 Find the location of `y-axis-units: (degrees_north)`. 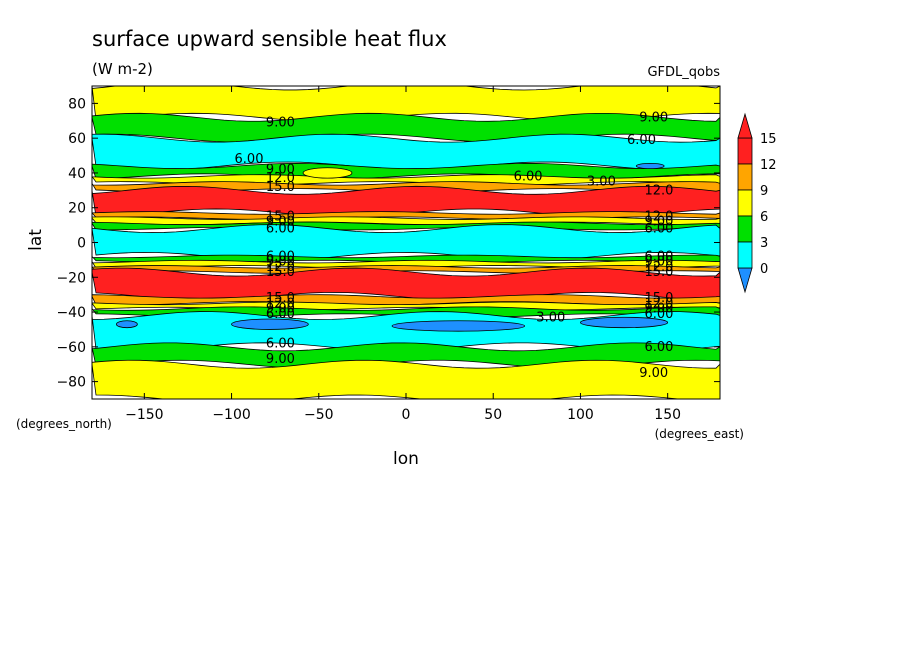

y-axis-units: (degrees_north) is located at coordinates (64, 424).